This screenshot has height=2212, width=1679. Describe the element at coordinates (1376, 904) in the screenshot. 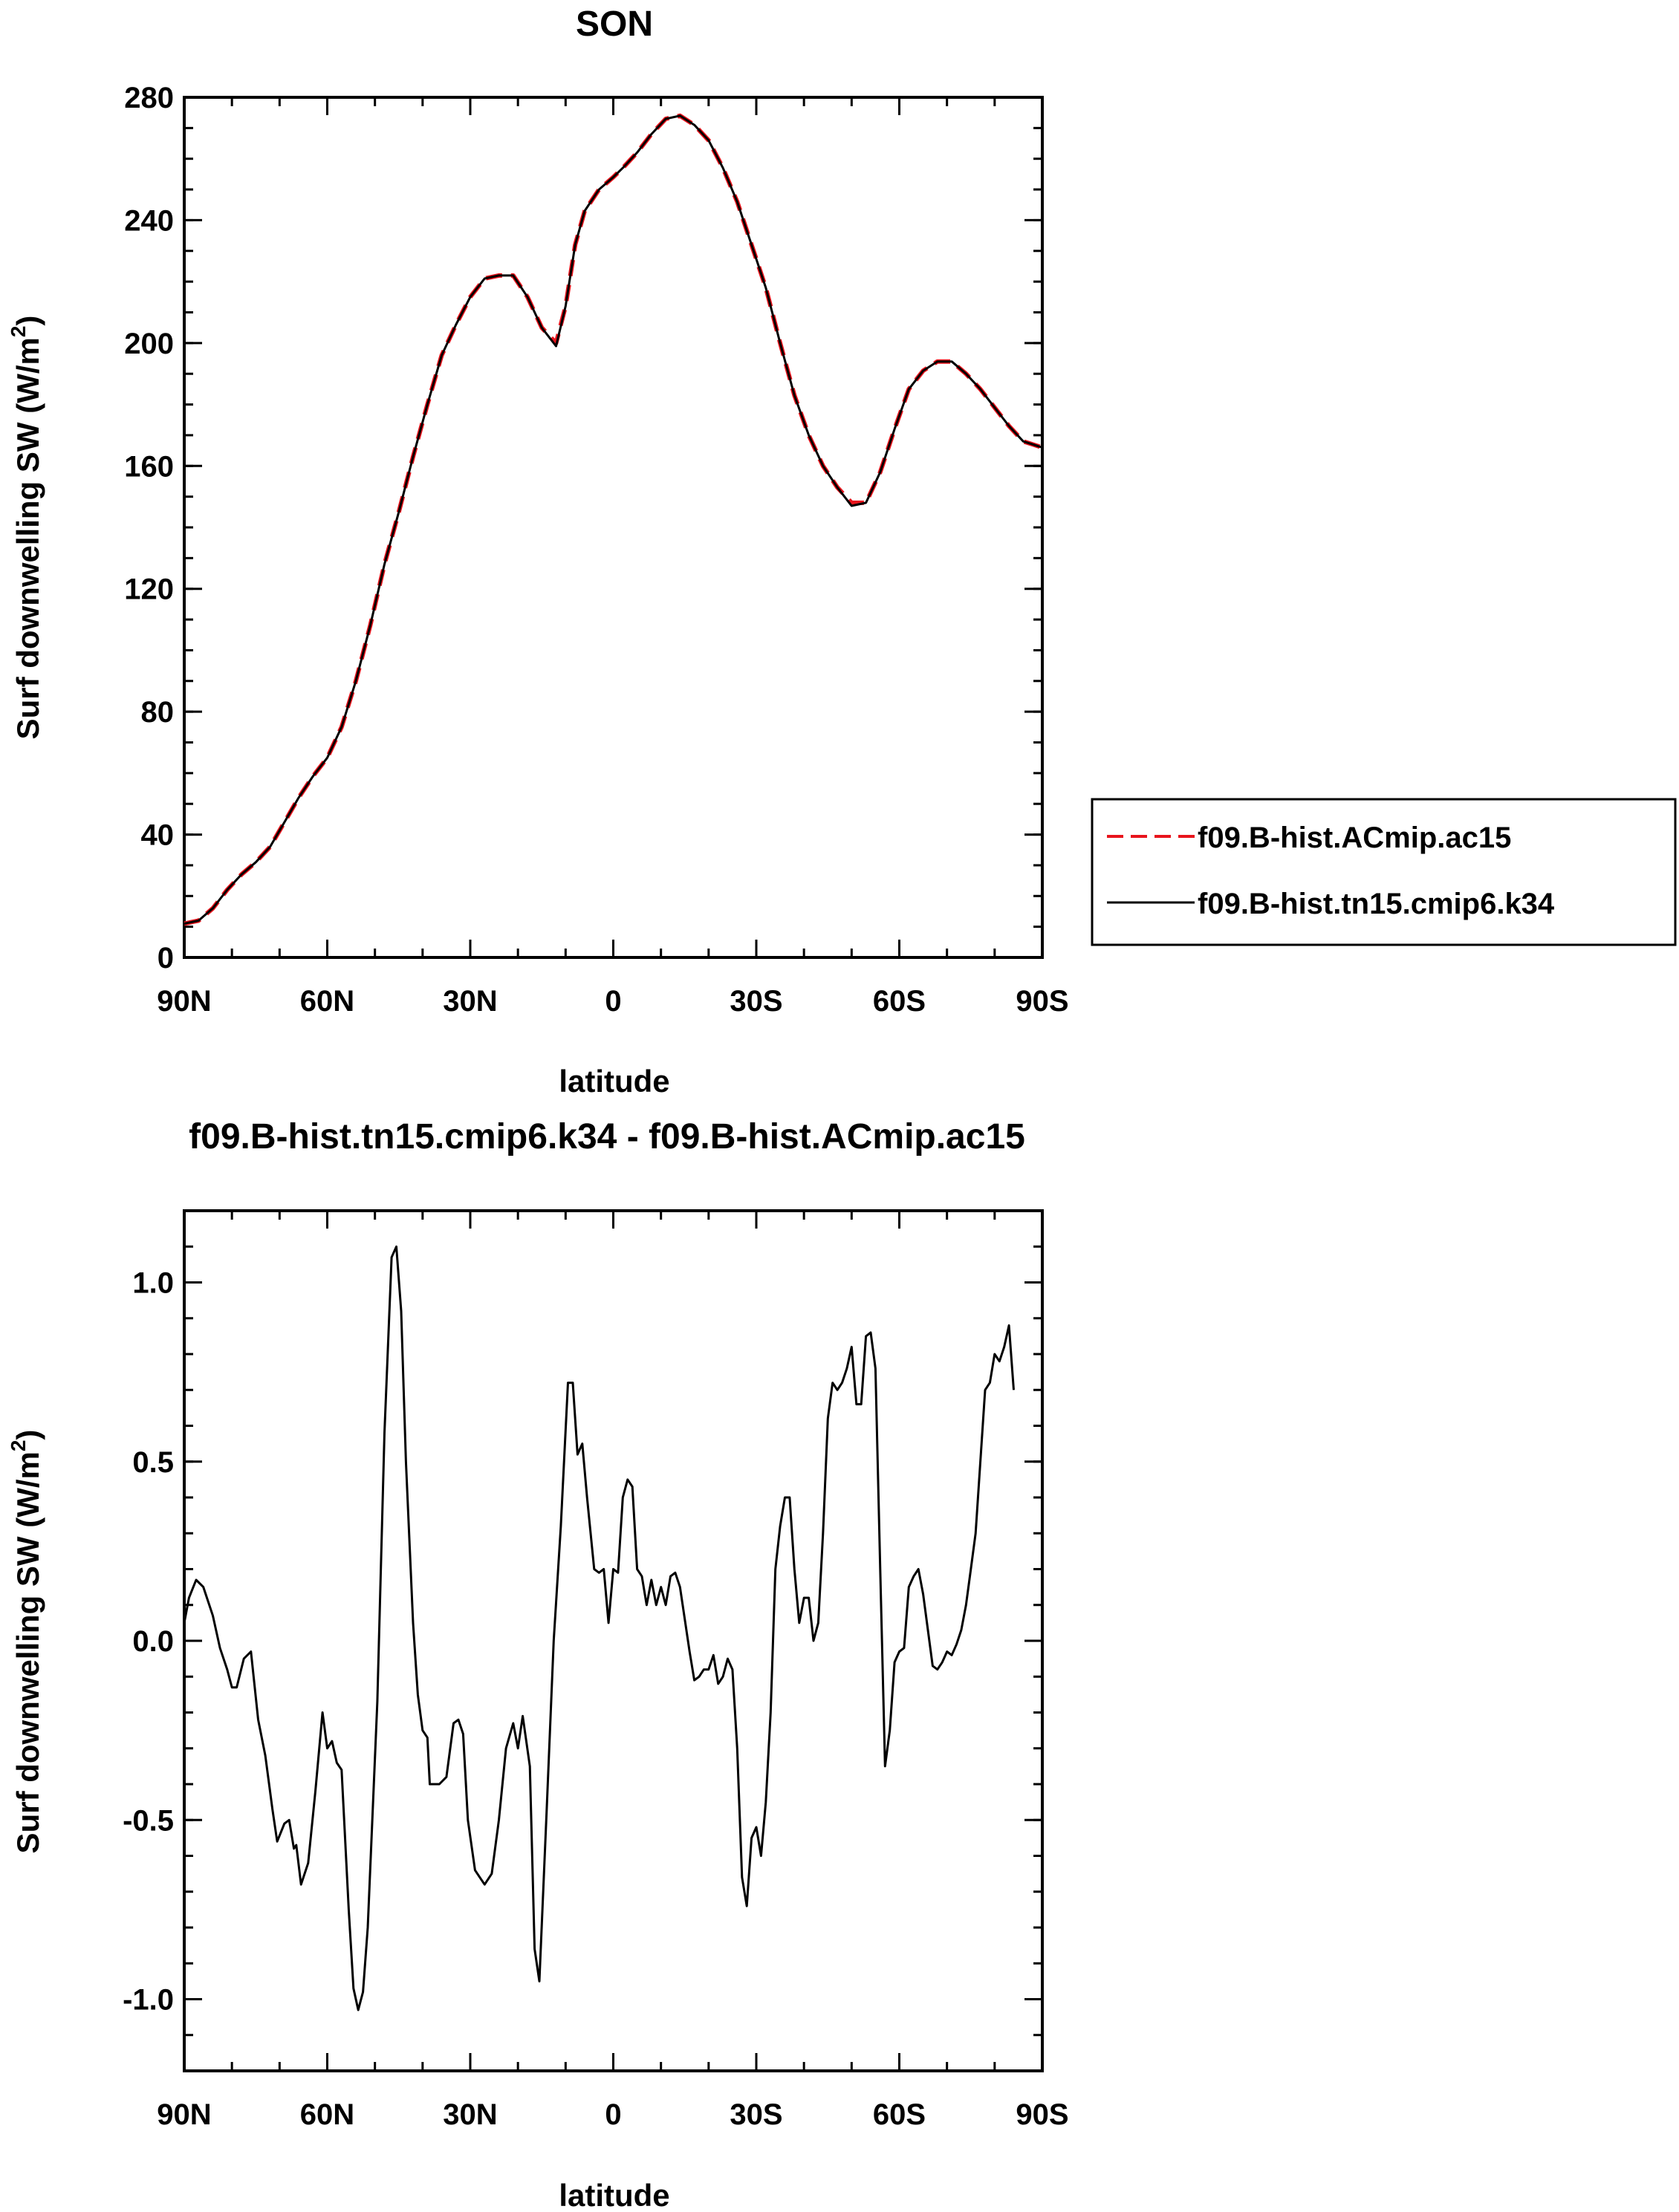

I see `legend-label-k34: f09.B-hist.tn15.cmip6.k34` at that location.